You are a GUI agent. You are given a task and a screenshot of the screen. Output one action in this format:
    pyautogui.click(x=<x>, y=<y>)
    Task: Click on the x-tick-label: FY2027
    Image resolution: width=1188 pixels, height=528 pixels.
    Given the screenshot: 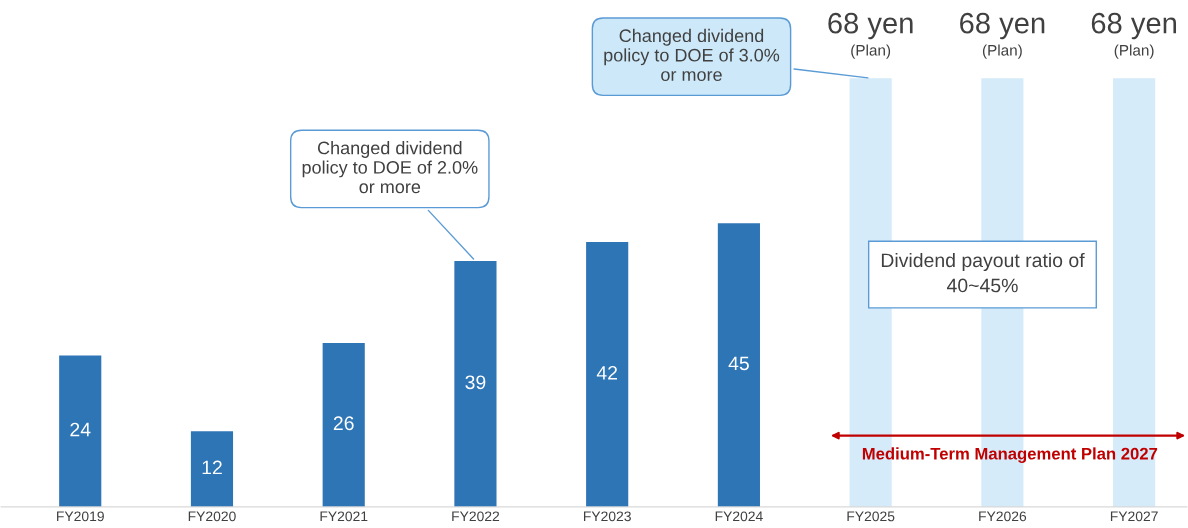 What is the action you would take?
    pyautogui.click(x=1134, y=516)
    